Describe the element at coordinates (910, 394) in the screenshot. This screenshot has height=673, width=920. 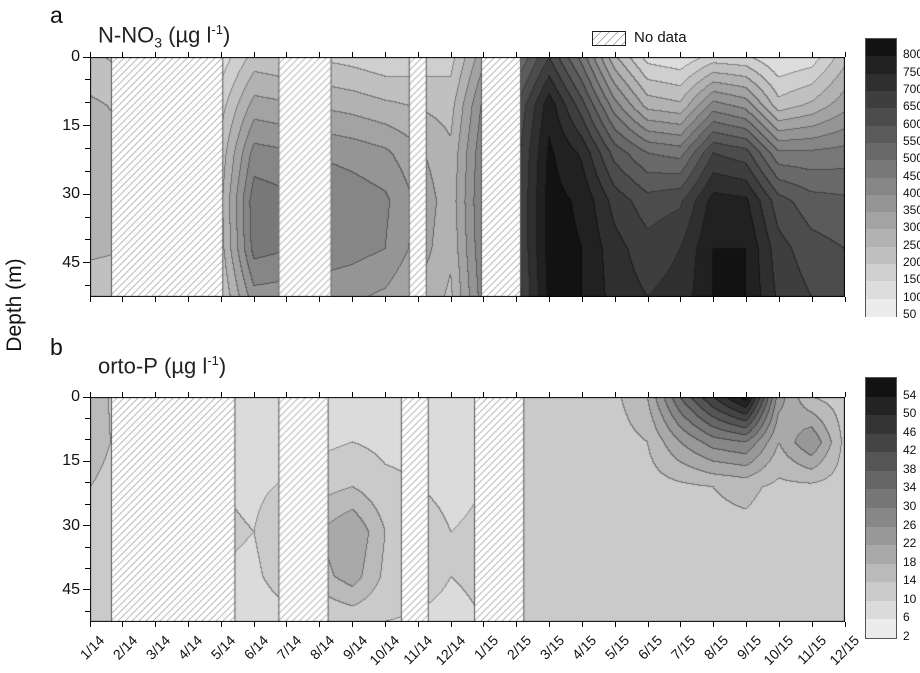
I see `colorbar-label: 54` at that location.